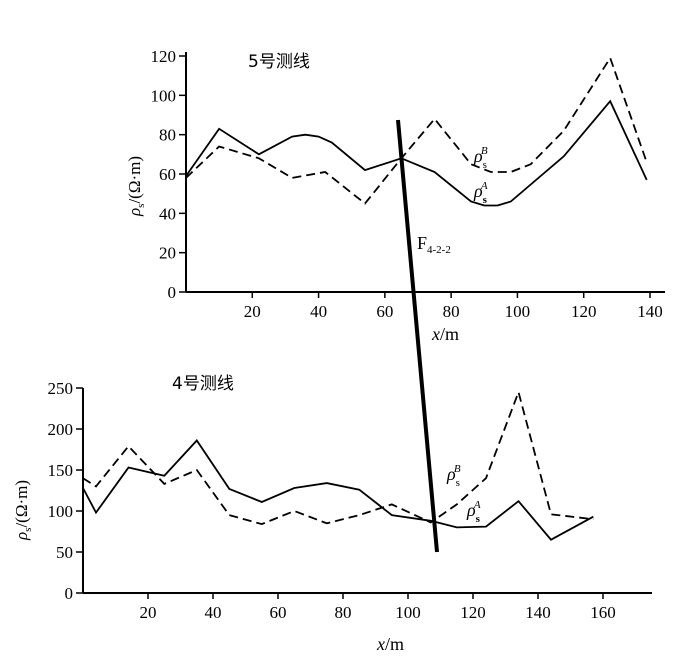 This screenshot has width=684, height=664. Describe the element at coordinates (64, 552) in the screenshot. I see `y-tick-label: 50` at that location.